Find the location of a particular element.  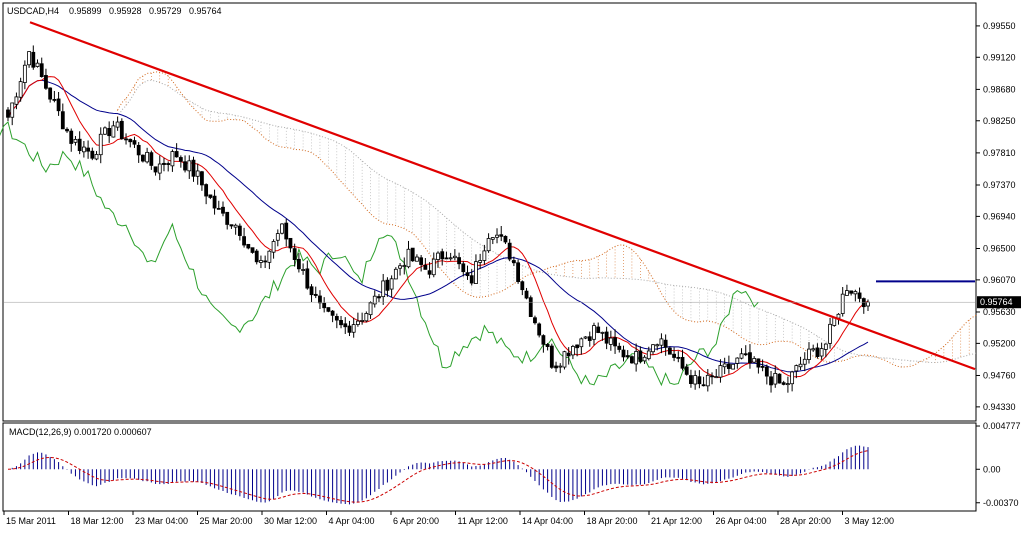

time-tick-label: 30 Mar 12:00 is located at coordinates (290, 521).